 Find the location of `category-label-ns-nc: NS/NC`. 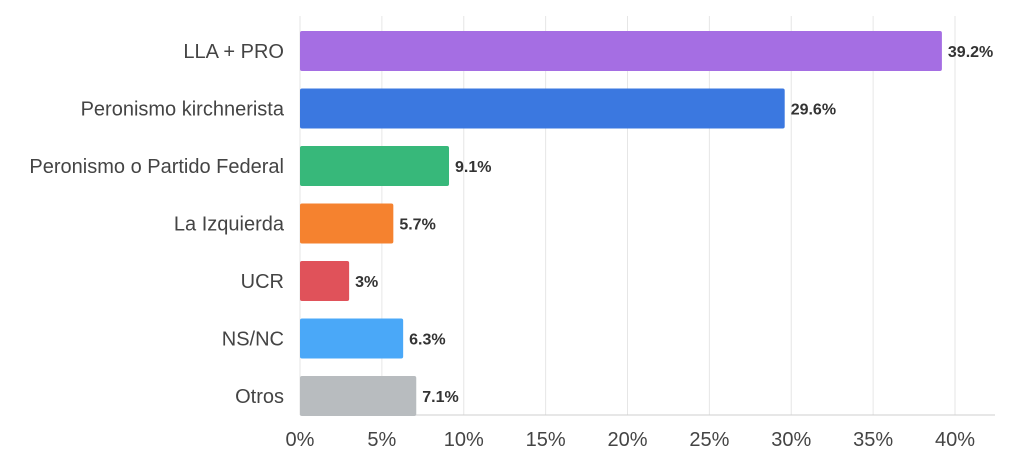

category-label-ns-nc: NS/NC is located at coordinates (253, 340).